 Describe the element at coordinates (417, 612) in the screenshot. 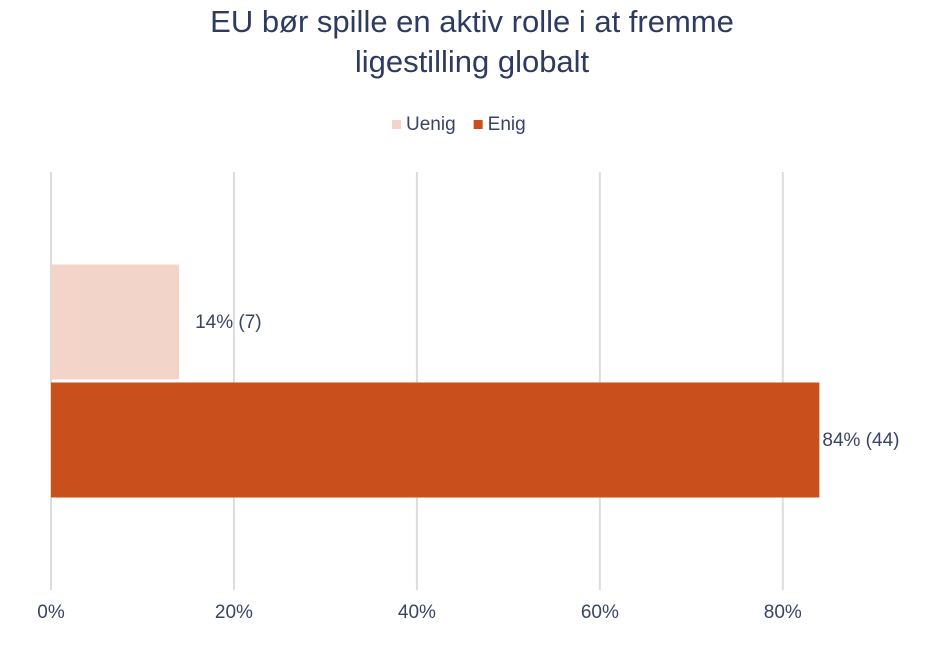

I see `x-tick-label: 40%` at that location.